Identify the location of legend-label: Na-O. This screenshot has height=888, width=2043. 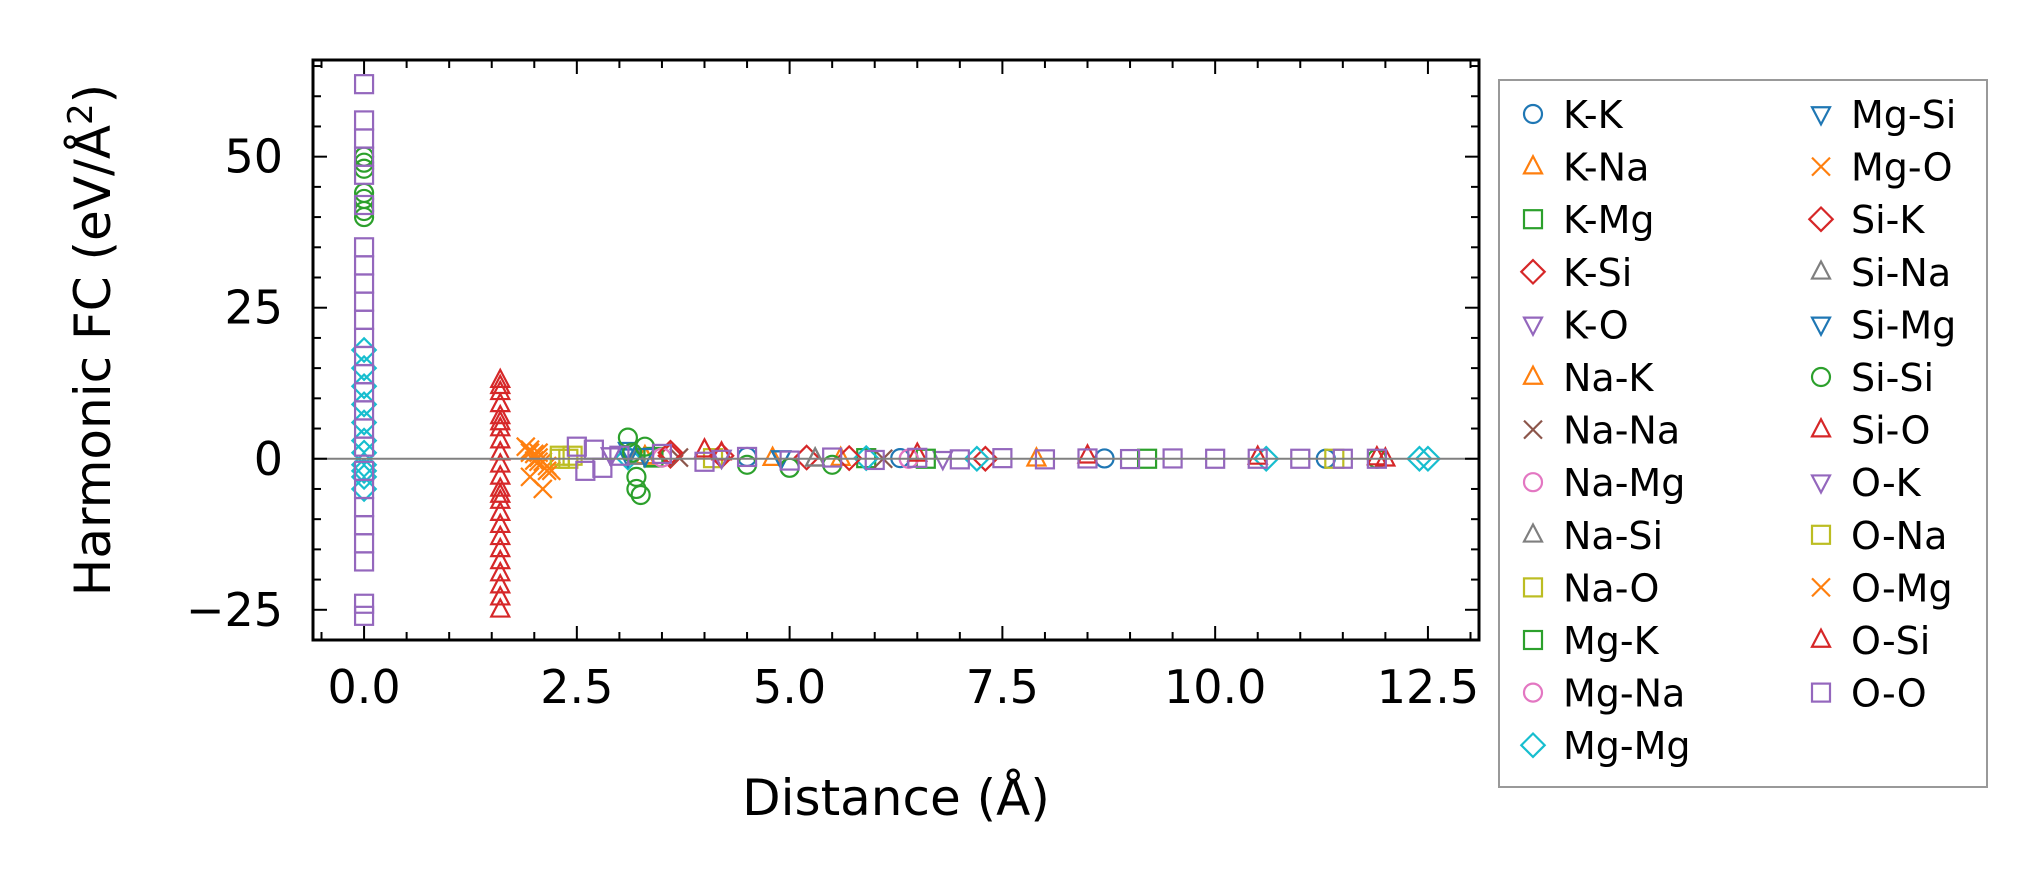
(1611, 588).